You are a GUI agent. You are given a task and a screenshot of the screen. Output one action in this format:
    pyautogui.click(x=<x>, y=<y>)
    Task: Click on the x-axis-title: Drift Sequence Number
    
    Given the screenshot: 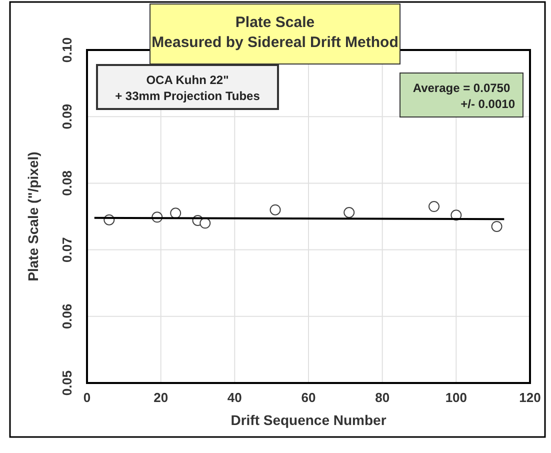 What is the action you would take?
    pyautogui.click(x=308, y=420)
    